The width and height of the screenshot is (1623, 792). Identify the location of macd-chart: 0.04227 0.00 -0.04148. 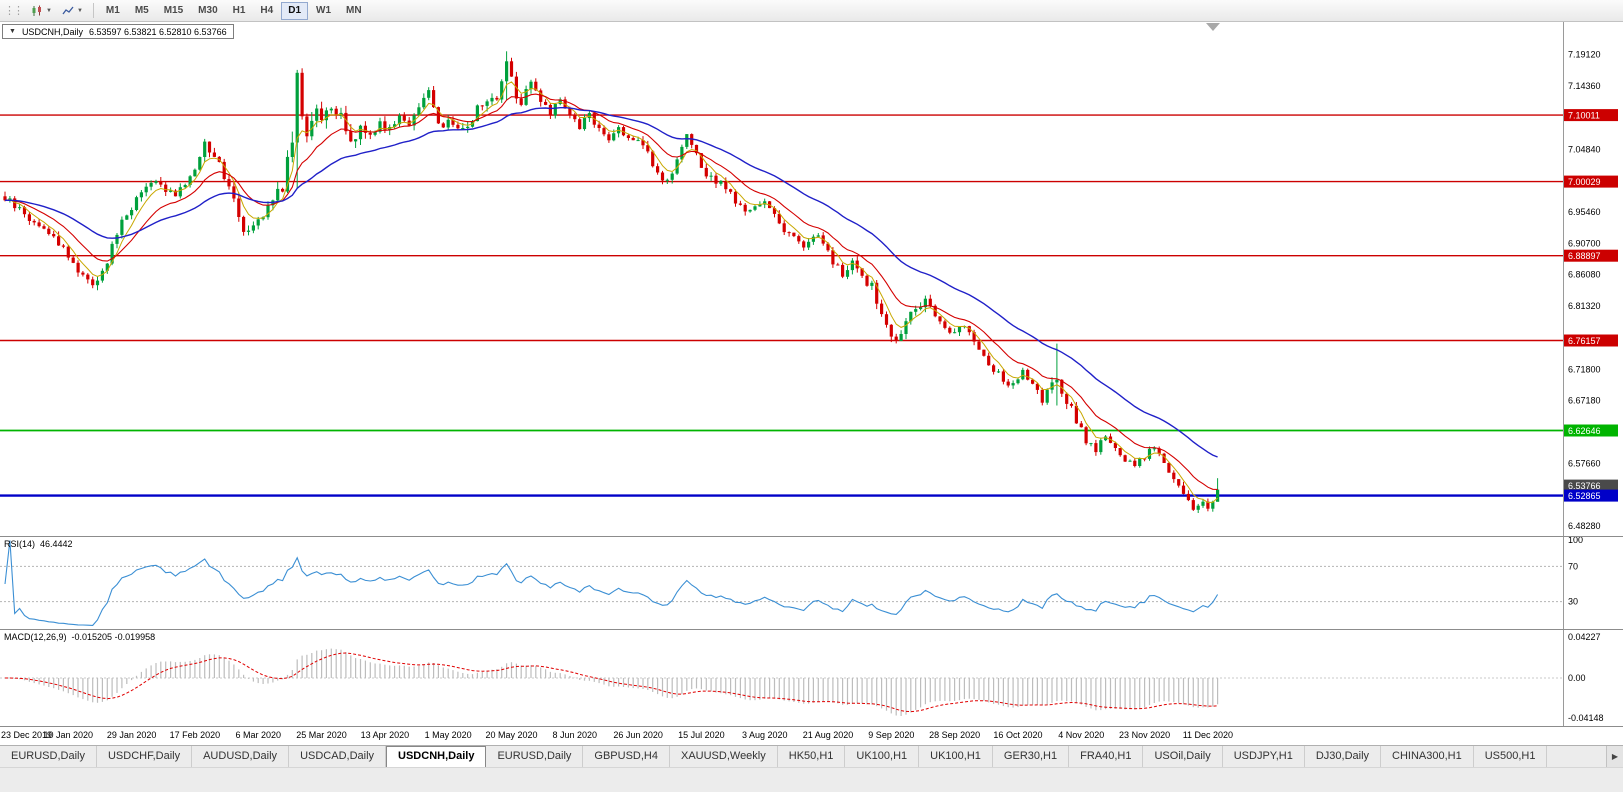
(811, 678).